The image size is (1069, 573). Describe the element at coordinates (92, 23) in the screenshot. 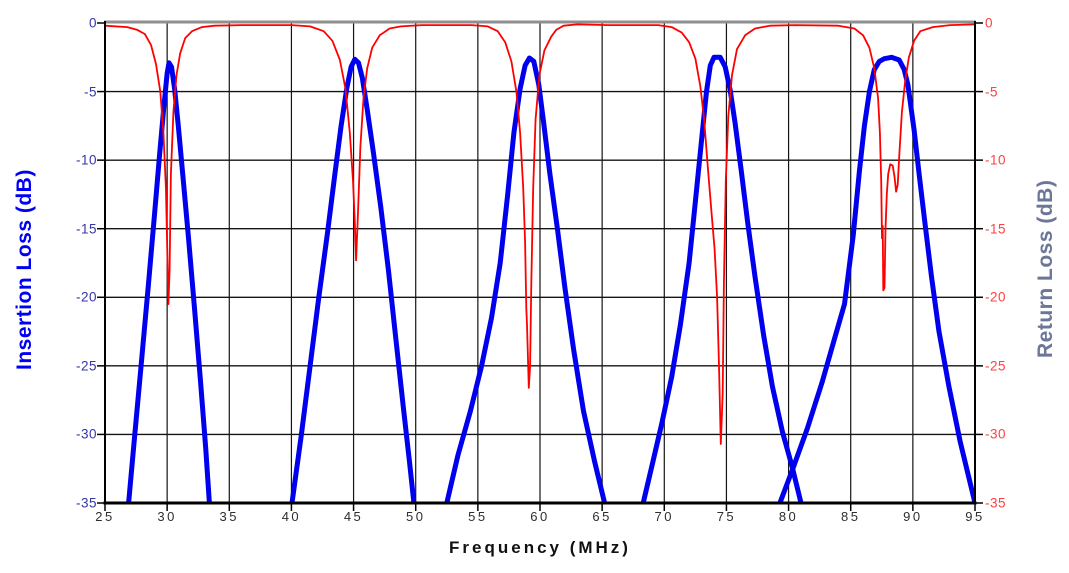

I see `y-tick-label-left: 0` at that location.